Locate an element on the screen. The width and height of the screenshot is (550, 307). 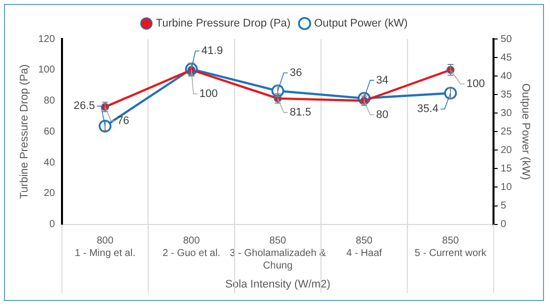
y2-tick-label: 35 is located at coordinates (506, 94).